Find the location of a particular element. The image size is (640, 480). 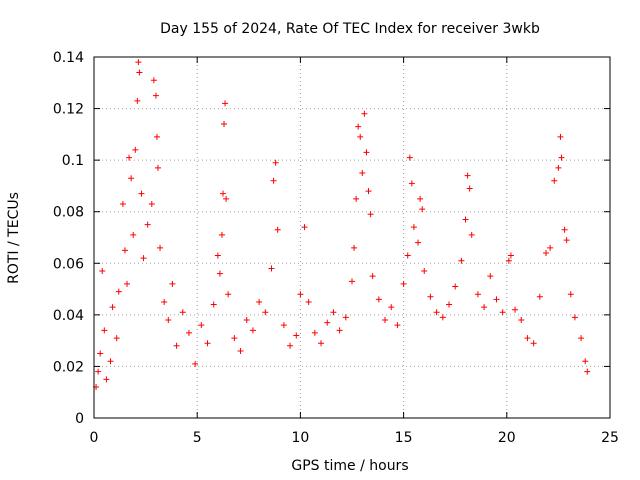

y-tick-label: 0.06 is located at coordinates (68, 264).